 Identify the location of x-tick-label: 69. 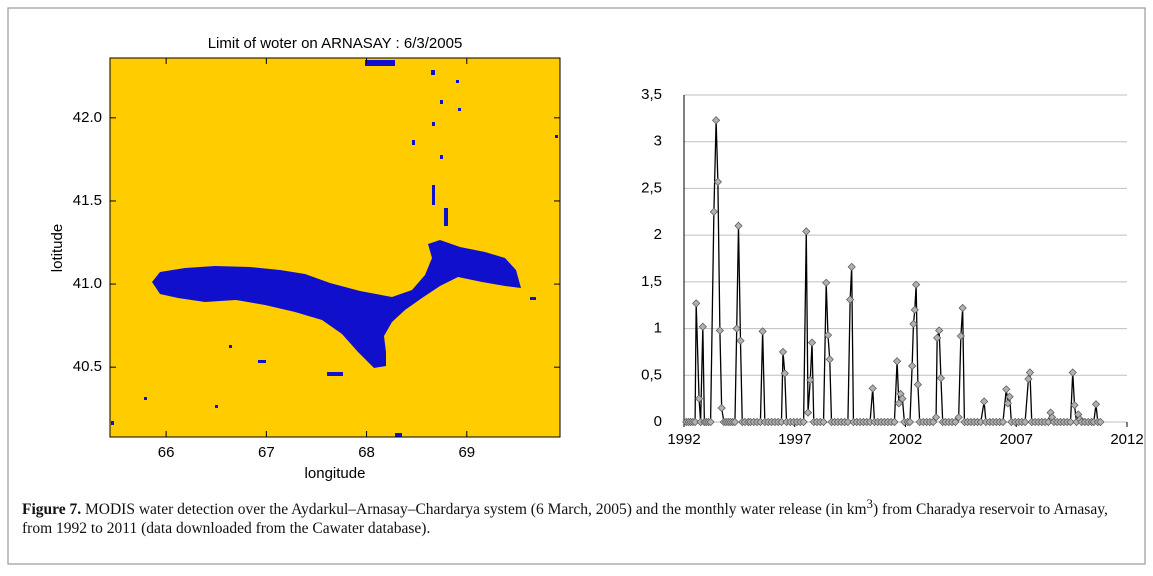
(466, 452).